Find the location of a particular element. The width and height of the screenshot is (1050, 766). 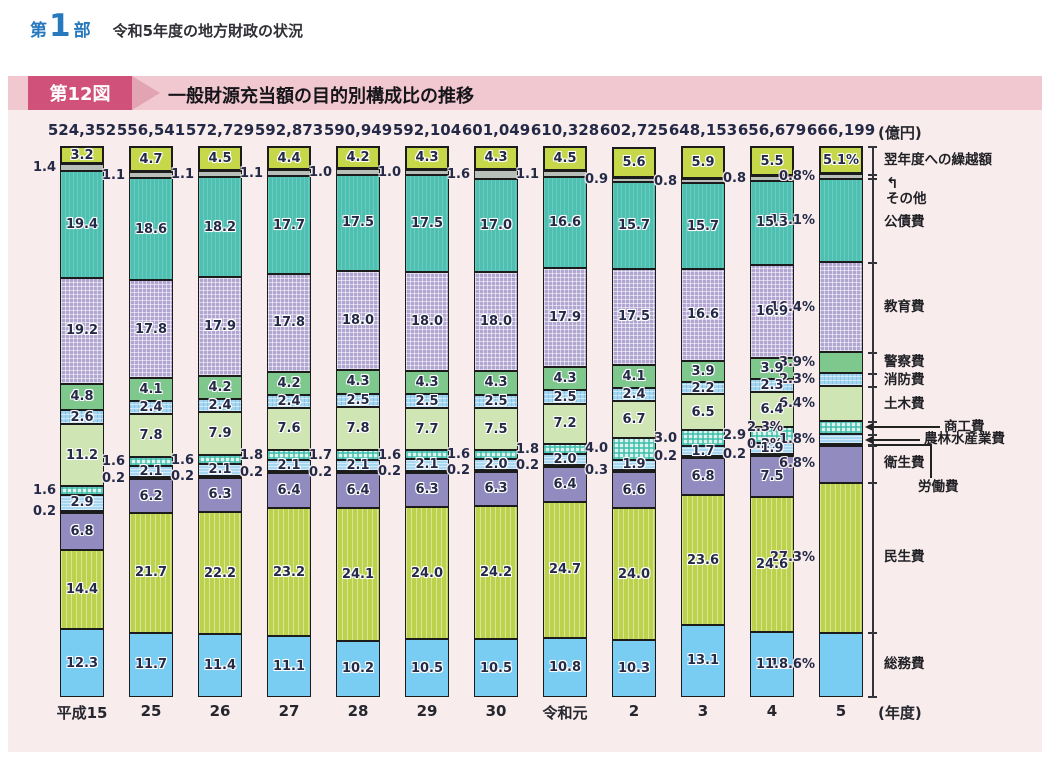

segment-soumu: 10.8 is located at coordinates (565, 667).